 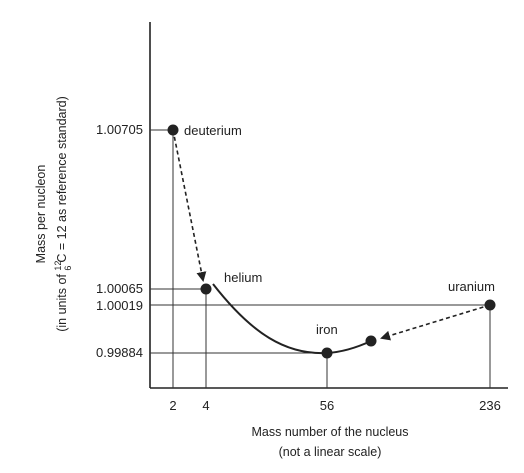 I want to click on point-fission-fragment, so click(x=371, y=341).